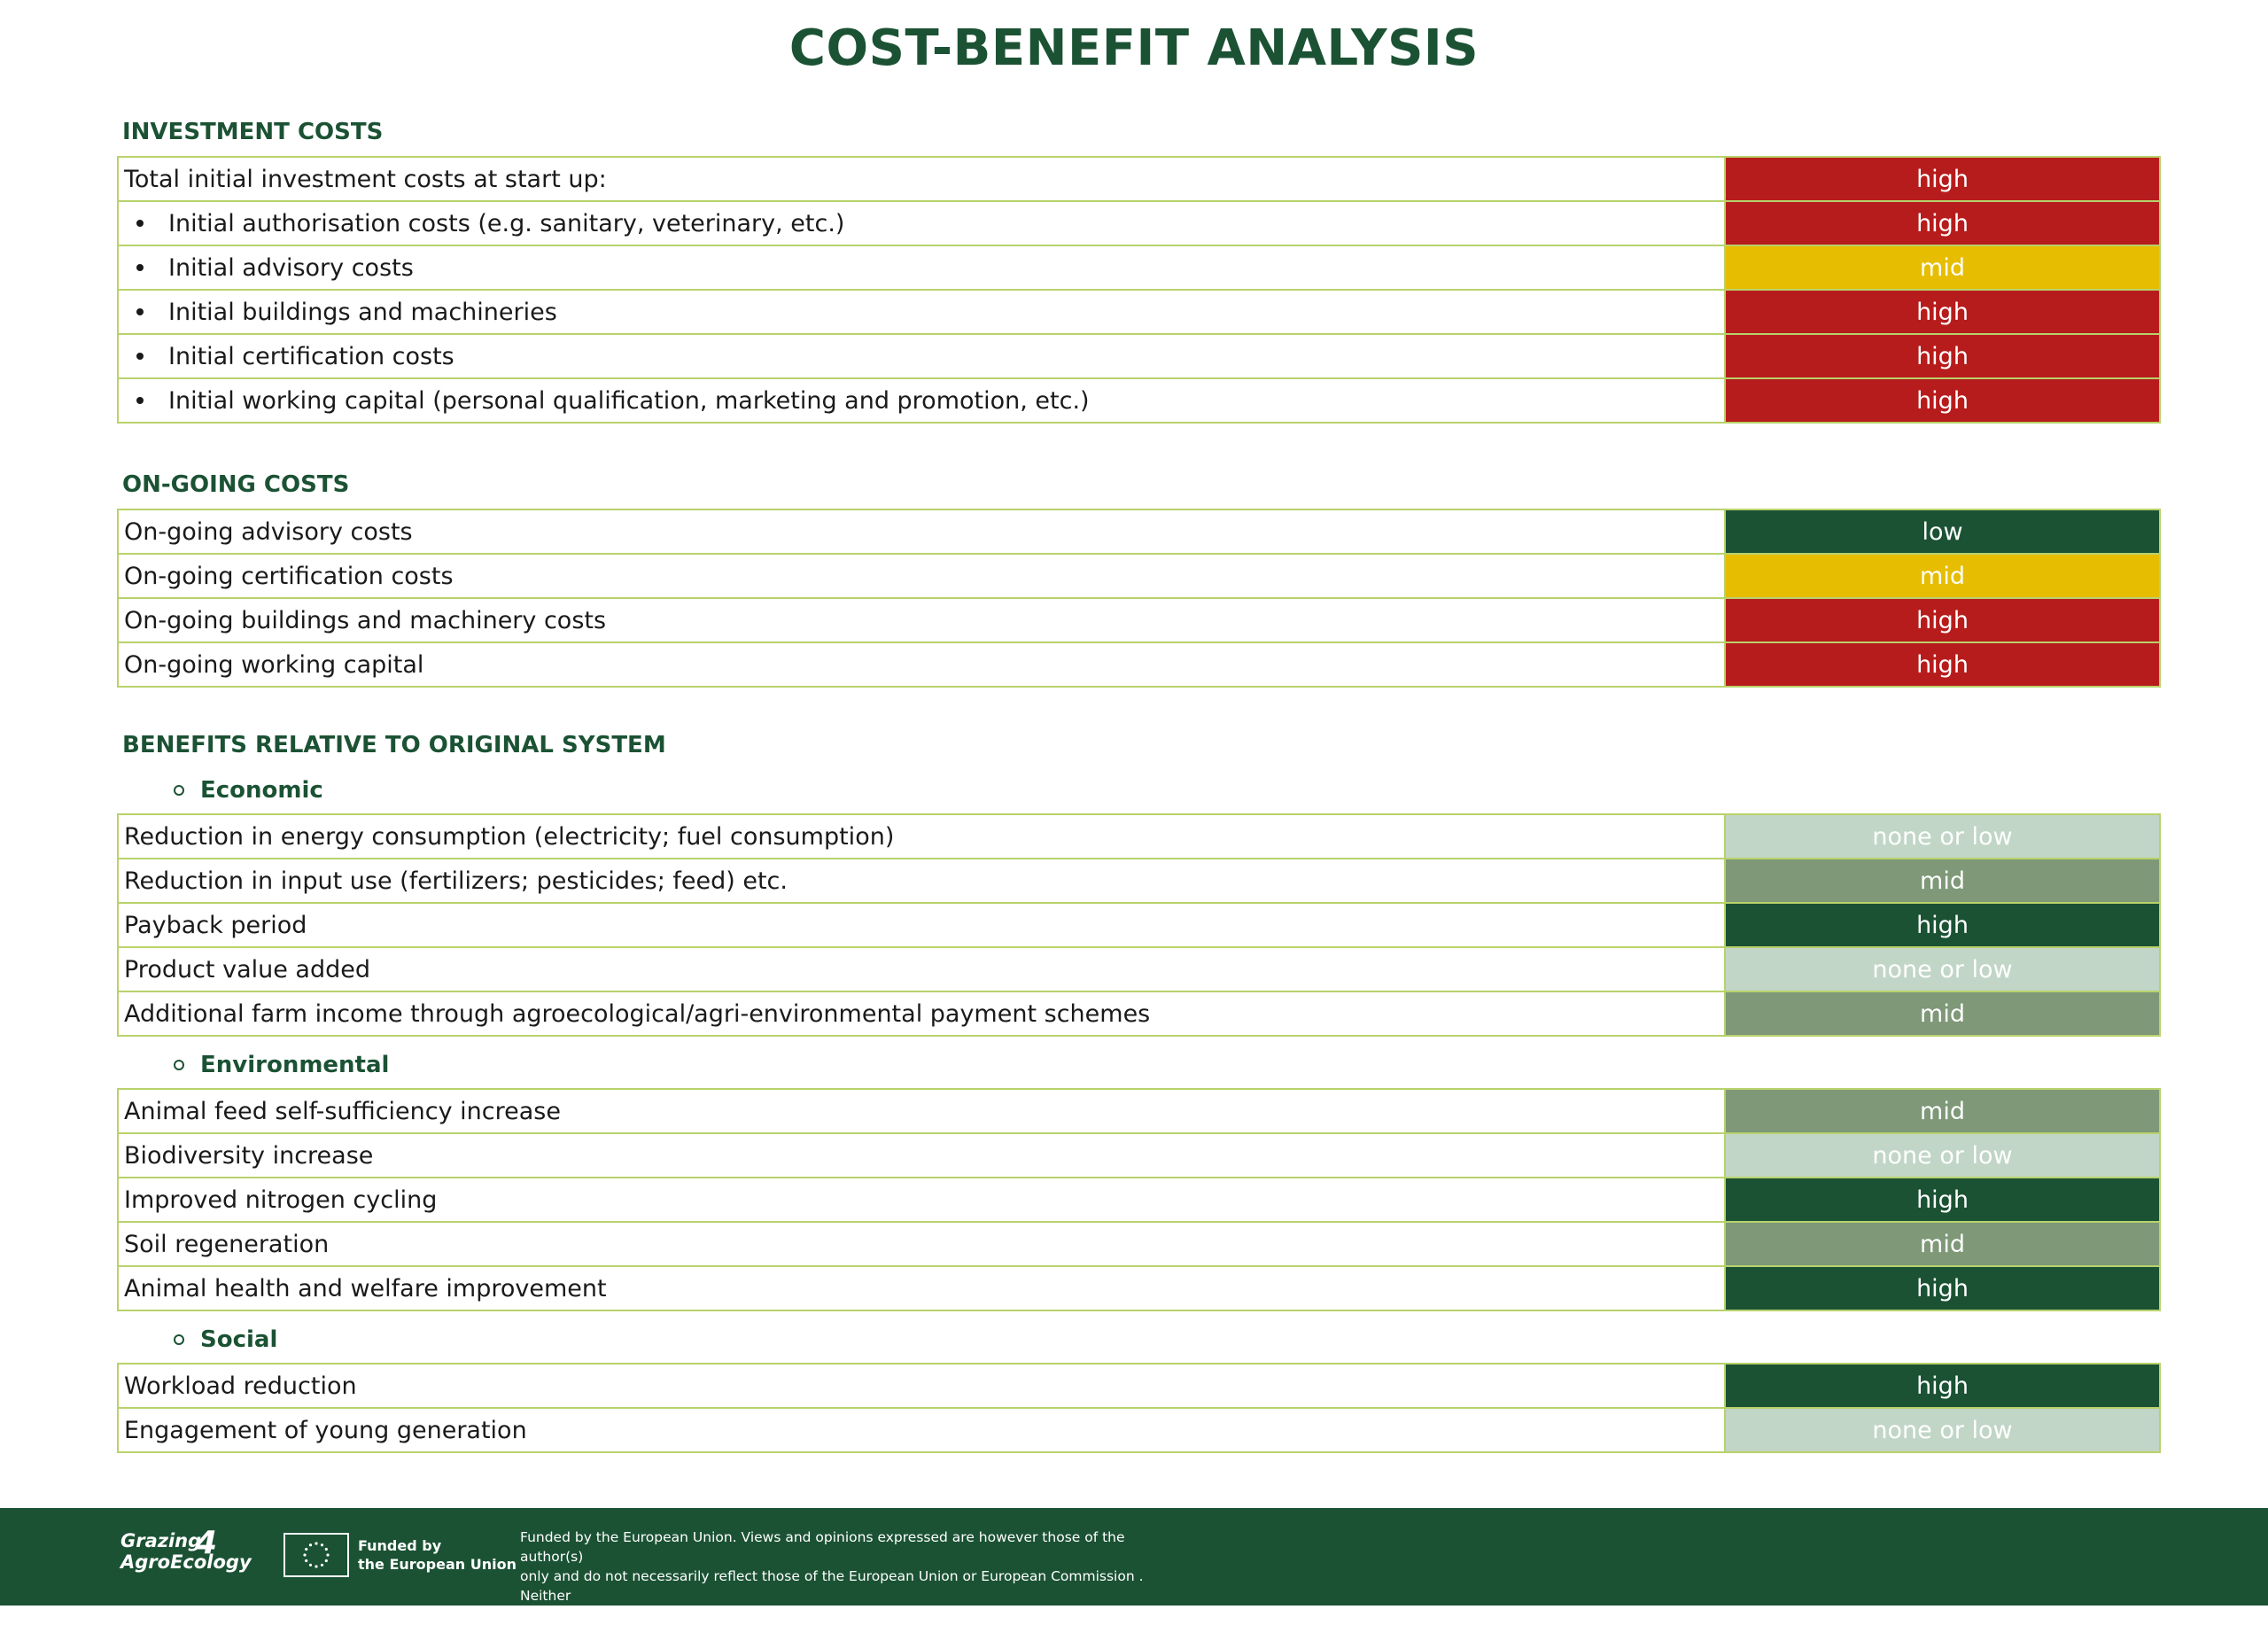 The width and height of the screenshot is (2268, 1625). I want to click on table-row: On-going working capital high, so click(1139, 664).